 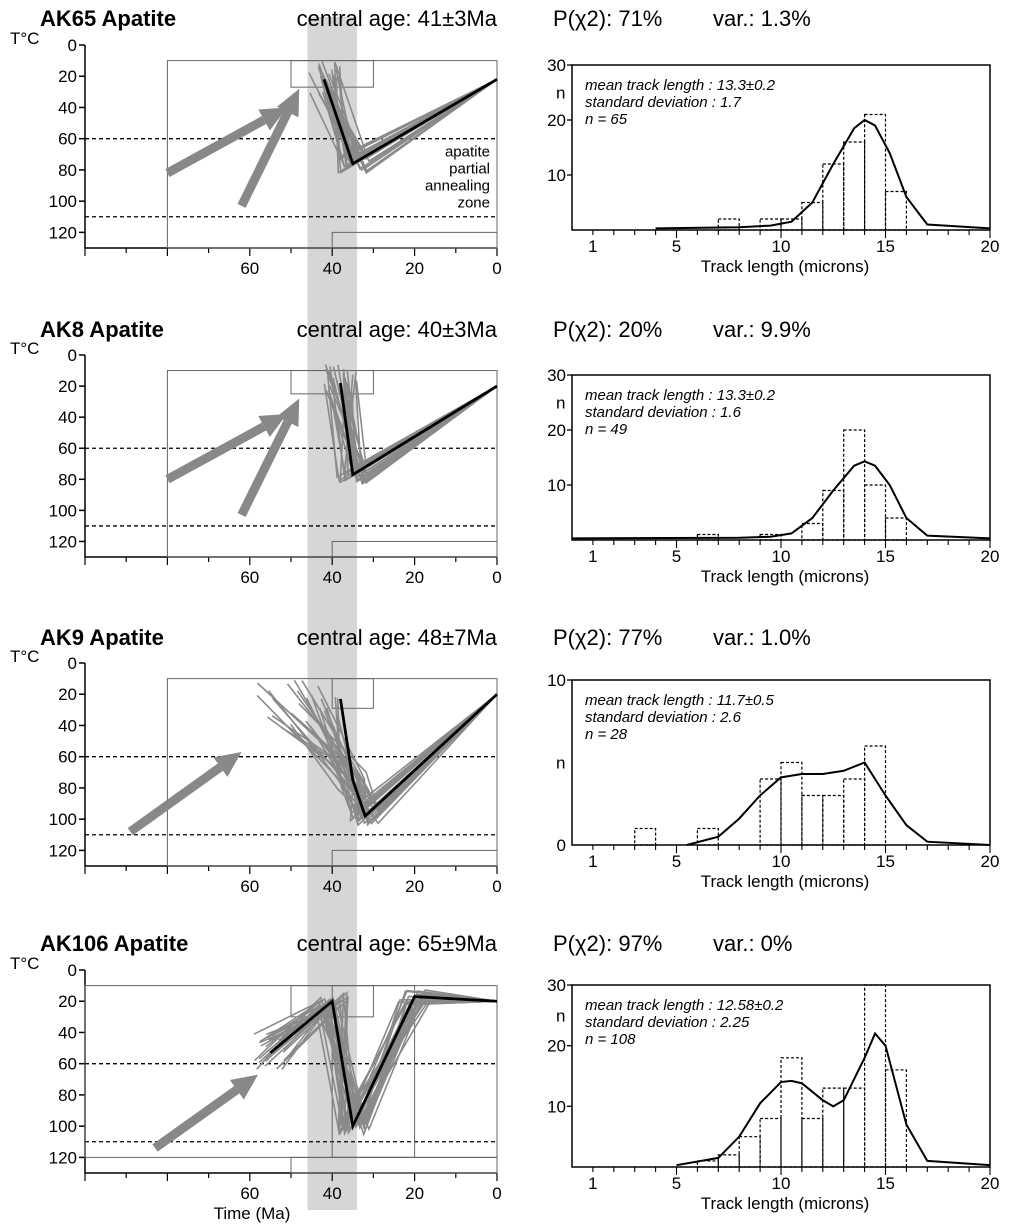 I want to click on x-tick-label: 60, so click(x=249, y=1193).